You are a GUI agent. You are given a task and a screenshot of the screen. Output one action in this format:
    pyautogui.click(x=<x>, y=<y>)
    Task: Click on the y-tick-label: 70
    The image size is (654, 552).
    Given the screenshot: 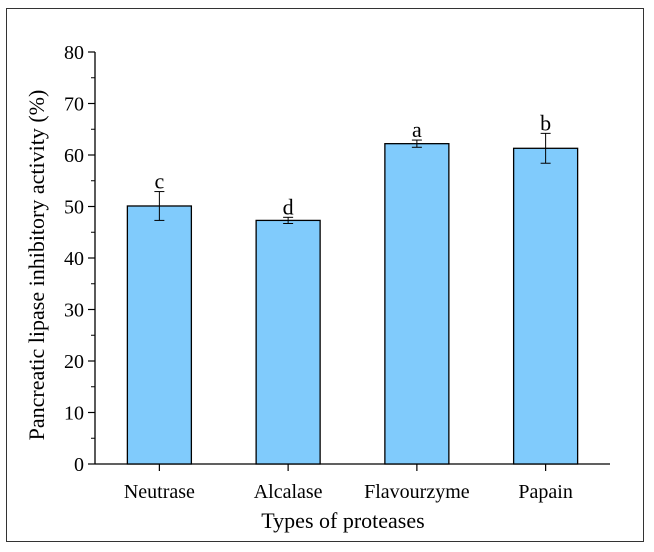 What is the action you would take?
    pyautogui.click(x=74, y=105)
    